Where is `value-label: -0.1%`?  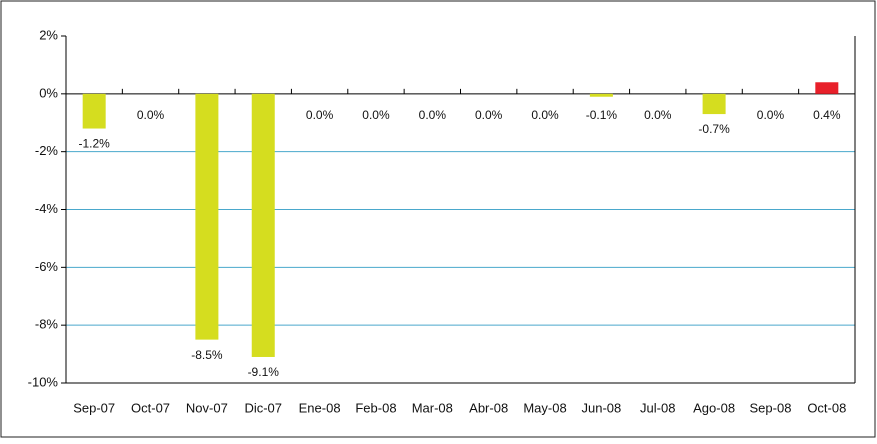
value-label: -0.1% is located at coordinates (602, 115).